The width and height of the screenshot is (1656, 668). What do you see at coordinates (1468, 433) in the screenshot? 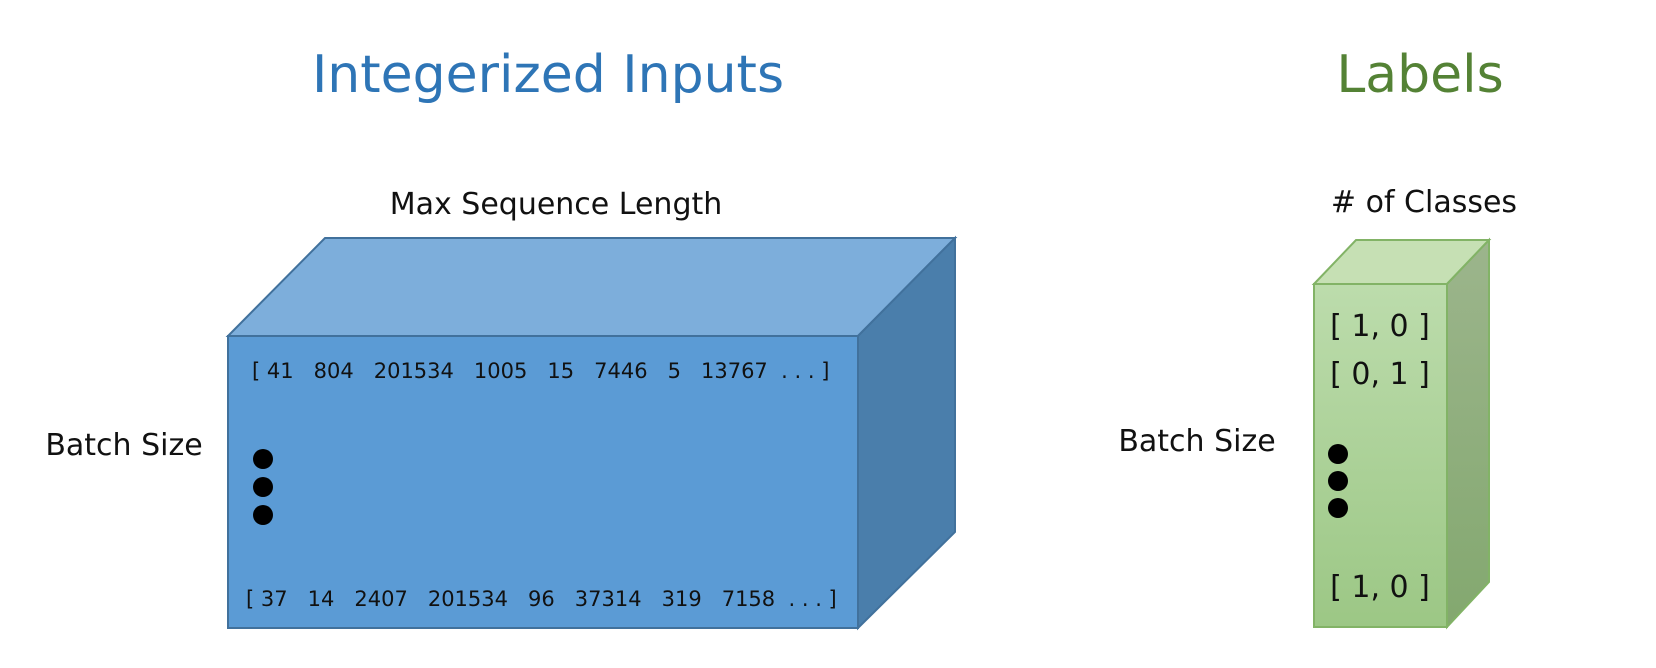
I see `labels-box-side-face` at bounding box center [1468, 433].